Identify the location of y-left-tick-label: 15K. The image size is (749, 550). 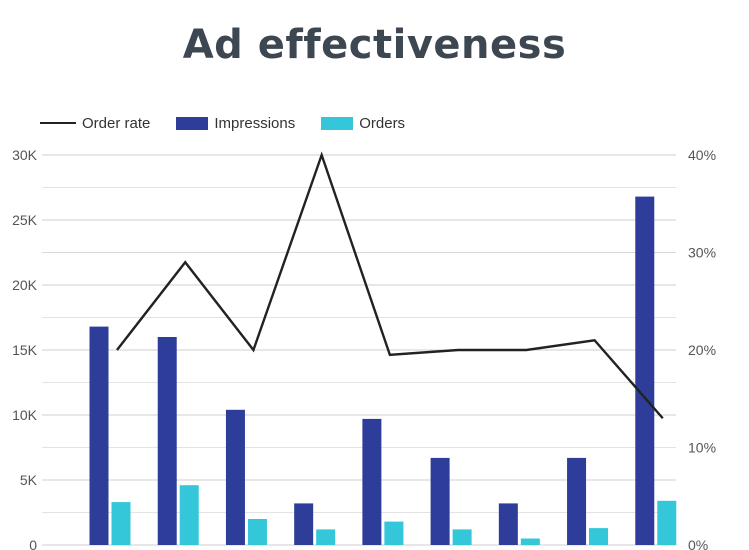
(25, 350).